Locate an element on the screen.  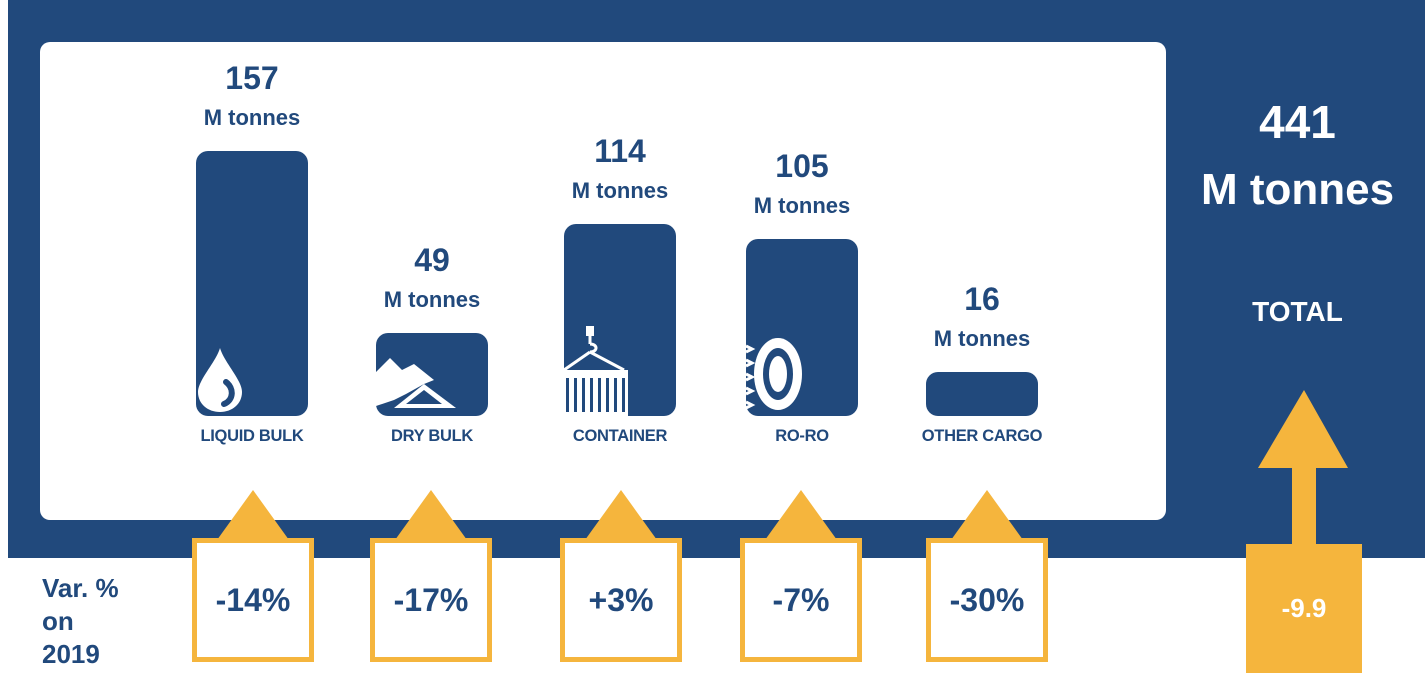
total-label: TOTAL is located at coordinates (1297, 311).